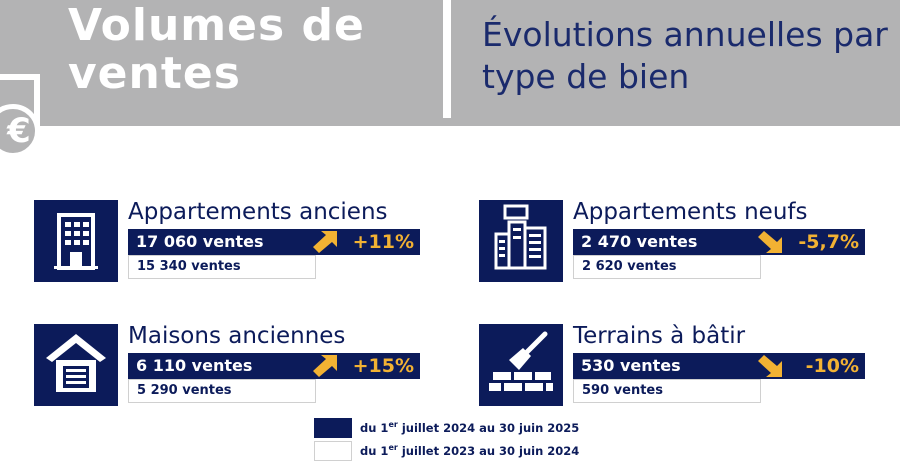 This screenshot has width=900, height=464. What do you see at coordinates (470, 427) in the screenshot?
I see `legend-label: du 1er juillet 2024 au 30 juin 2025` at bounding box center [470, 427].